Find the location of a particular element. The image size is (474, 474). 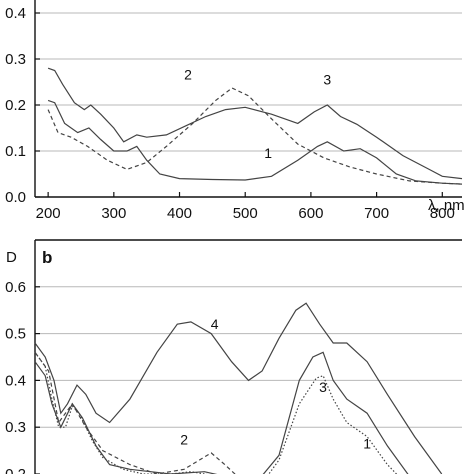

y-tick-label: 0.5 is located at coordinates (15, 334).